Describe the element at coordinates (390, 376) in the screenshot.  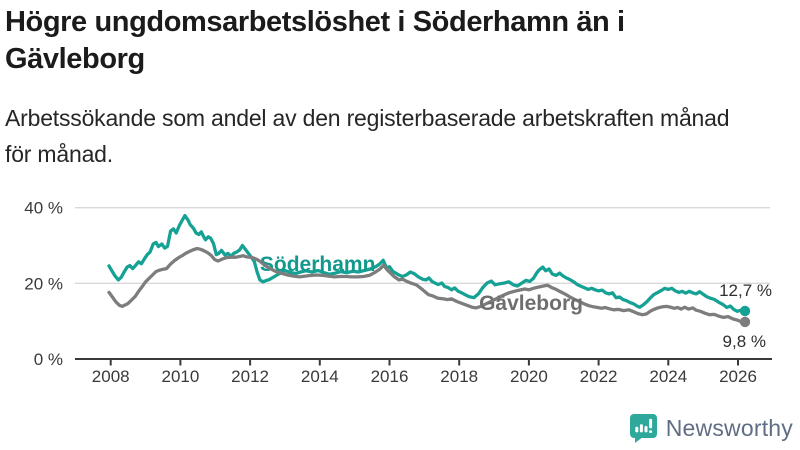
I see `x-axis-tick-label: 2016` at that location.